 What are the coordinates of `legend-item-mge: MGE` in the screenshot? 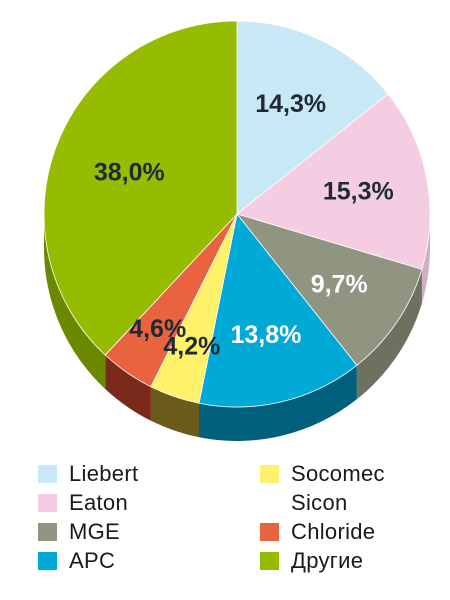 It's located at (79, 531).